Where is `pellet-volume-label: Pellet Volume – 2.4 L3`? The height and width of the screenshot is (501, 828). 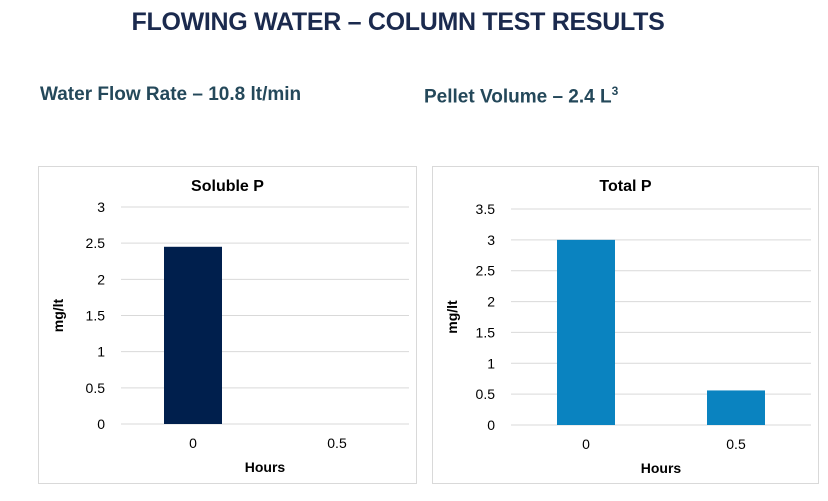
pellet-volume-label: Pellet Volume – 2.4 L3 is located at coordinates (521, 96).